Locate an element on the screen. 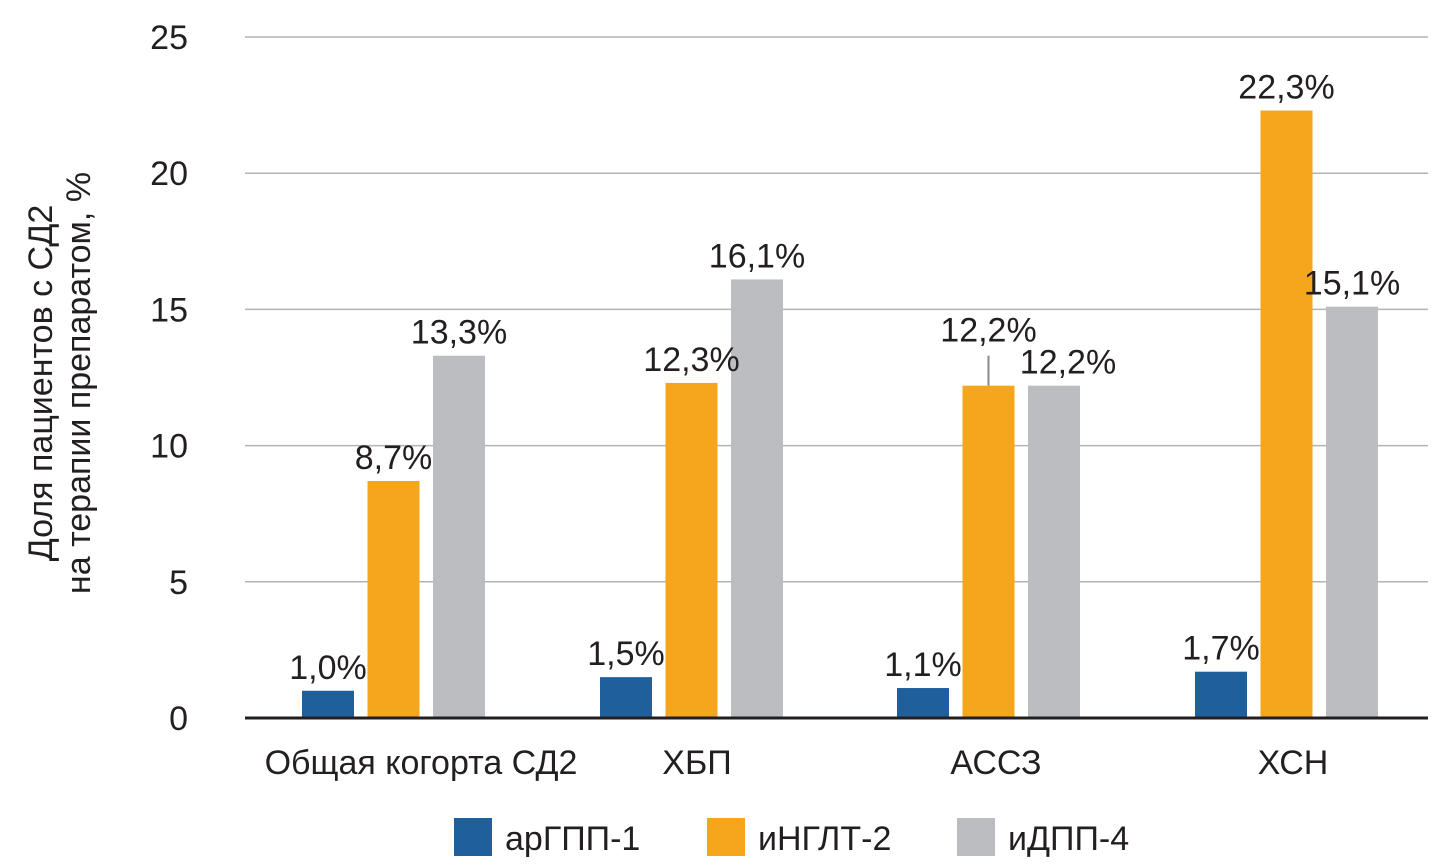 The width and height of the screenshot is (1444, 866). y-tick-label-15: 15 is located at coordinates (169, 310).